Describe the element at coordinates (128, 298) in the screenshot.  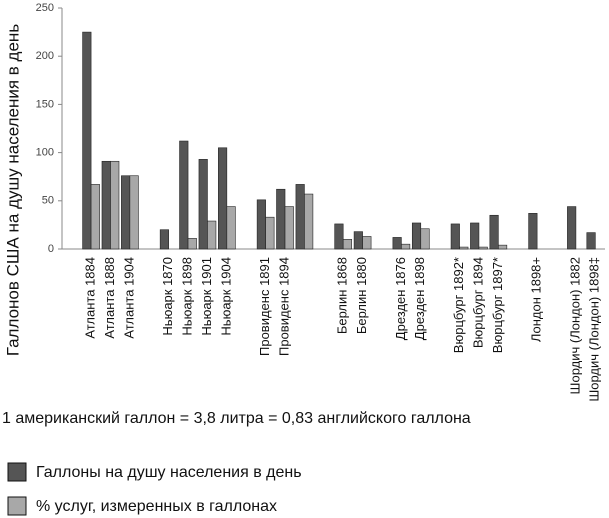
I see `x-tick-label: Атланта 1904` at that location.